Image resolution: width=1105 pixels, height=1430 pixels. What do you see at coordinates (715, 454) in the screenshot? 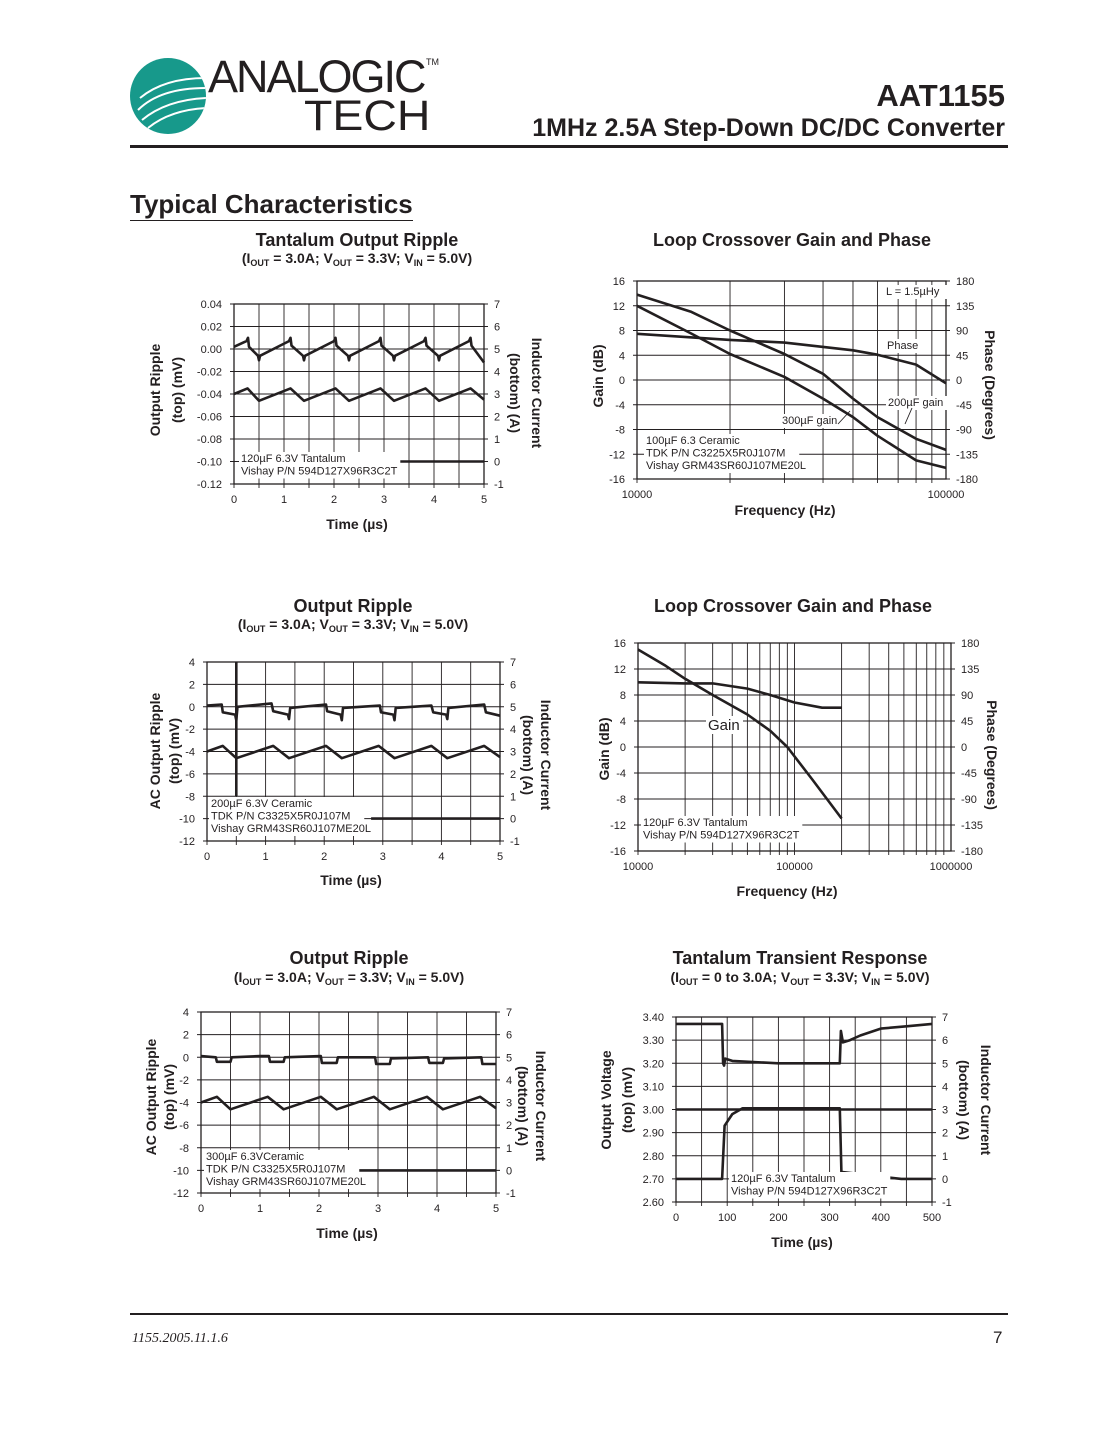
I see `annotation-text: TDK P/N C3225X5R0J107M` at bounding box center [715, 454].